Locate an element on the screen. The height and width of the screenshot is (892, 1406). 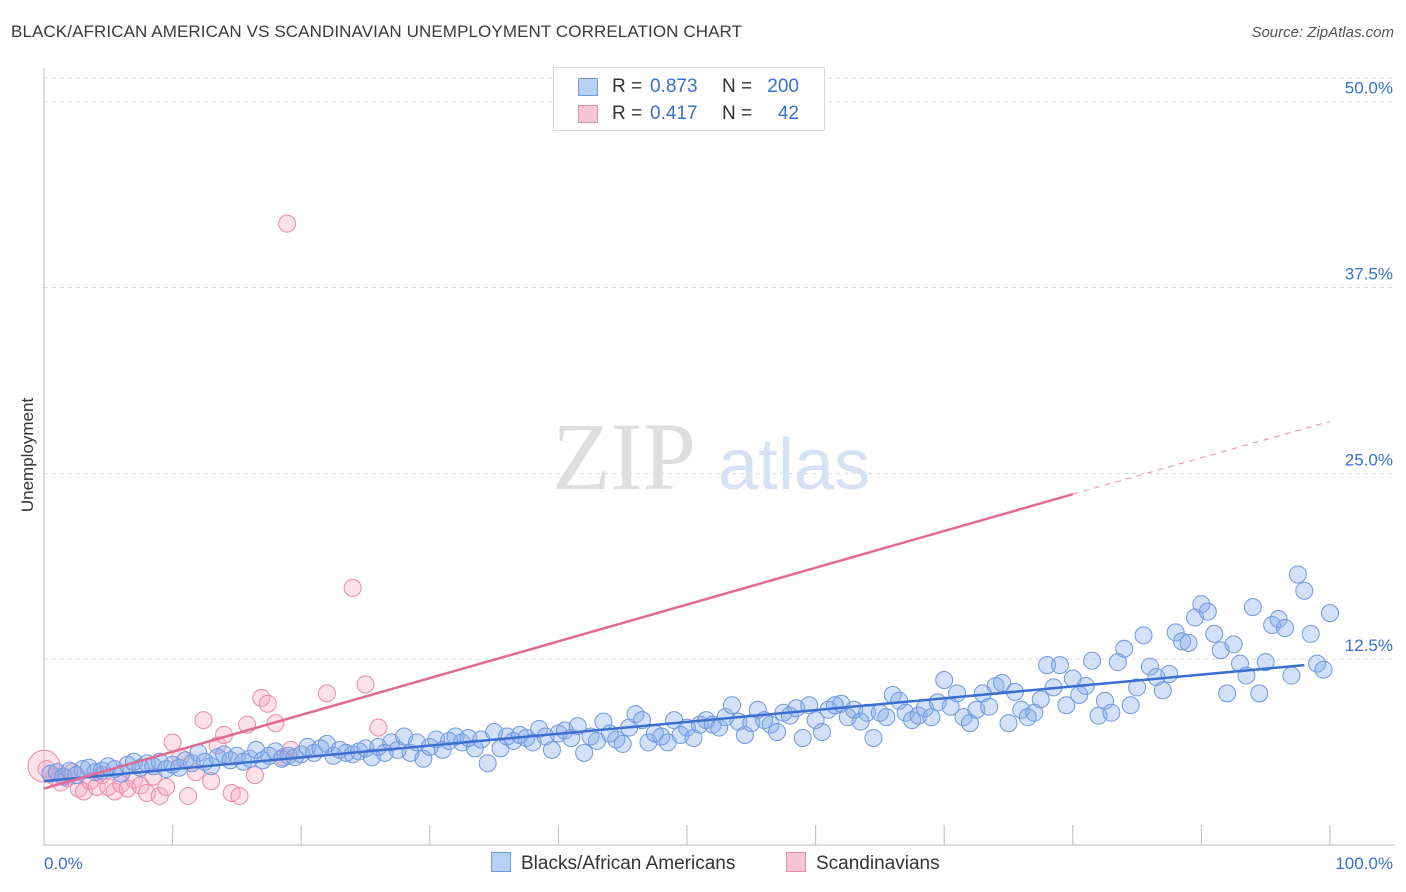
bottom-legend-label: Blacks/African Americans is located at coordinates (628, 863).